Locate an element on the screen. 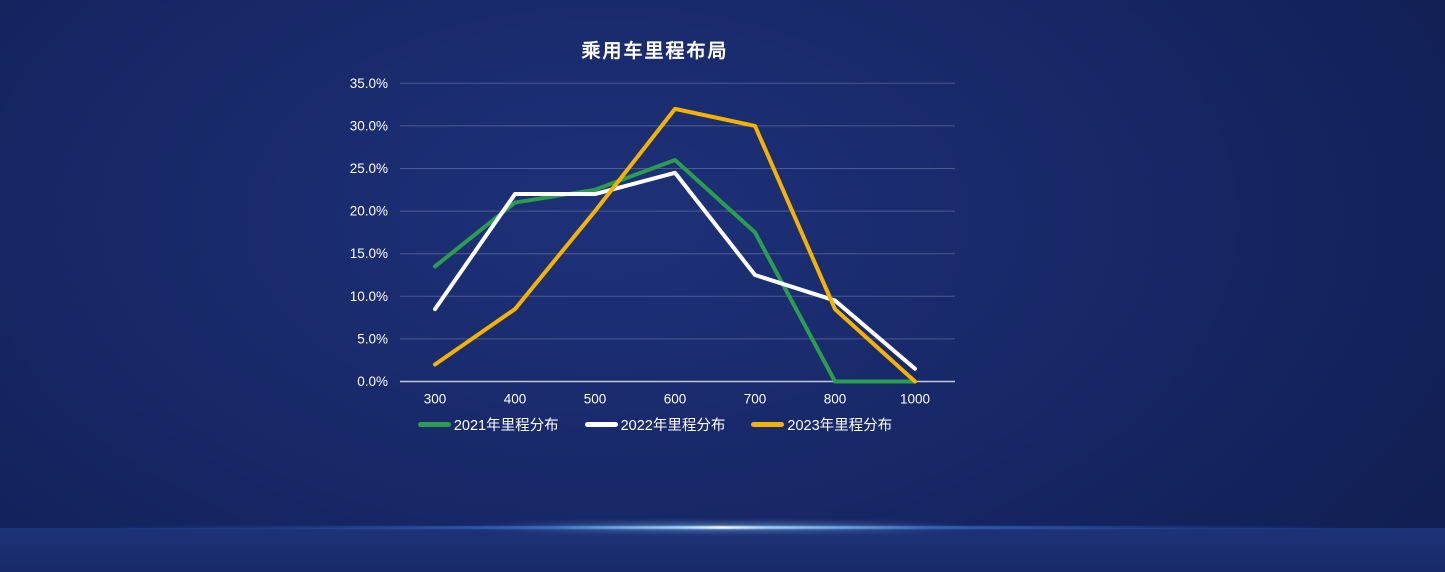 This screenshot has height=572, width=1445. y-tick-label: 5.0% is located at coordinates (372, 338).